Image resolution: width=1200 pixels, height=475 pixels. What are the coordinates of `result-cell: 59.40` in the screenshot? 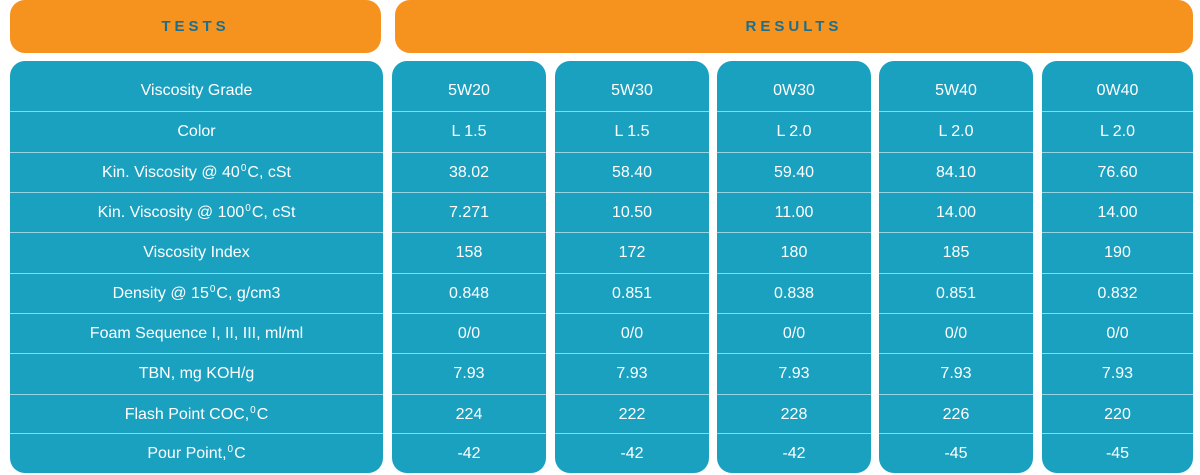 It's located at (794, 172).